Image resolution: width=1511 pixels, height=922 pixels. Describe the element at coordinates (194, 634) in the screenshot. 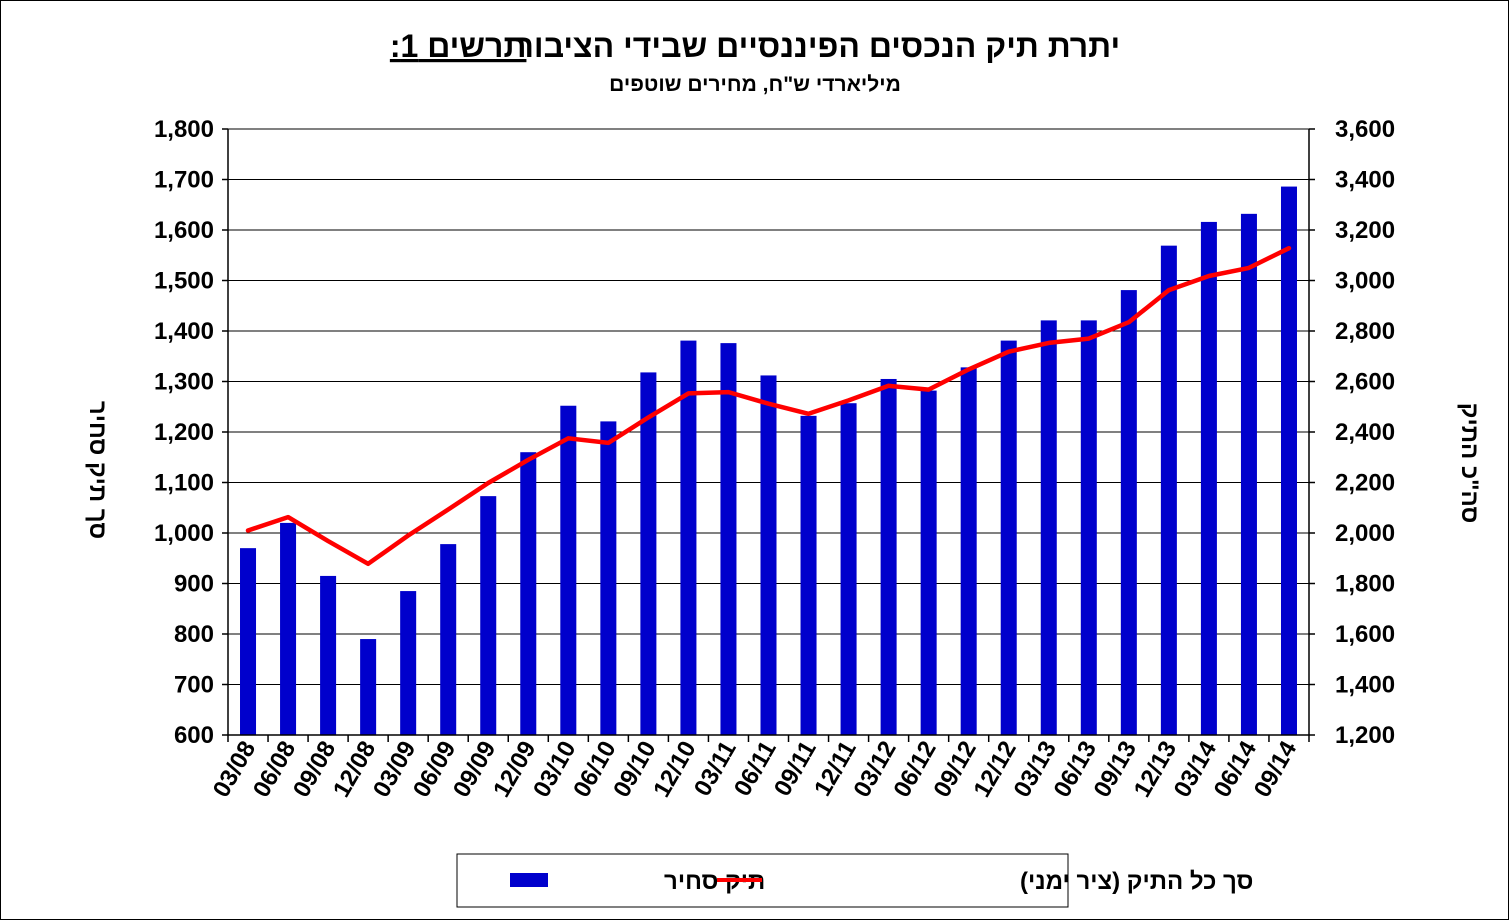

I see `y-left-tick-label: 800` at that location.